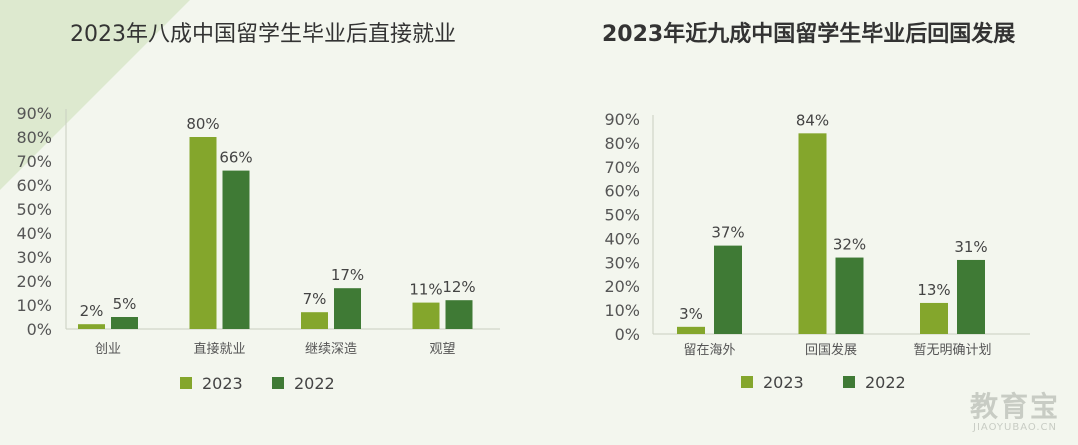  What do you see at coordinates (125, 304) in the screenshot?
I see `left-data-label: 5%` at bounding box center [125, 304].